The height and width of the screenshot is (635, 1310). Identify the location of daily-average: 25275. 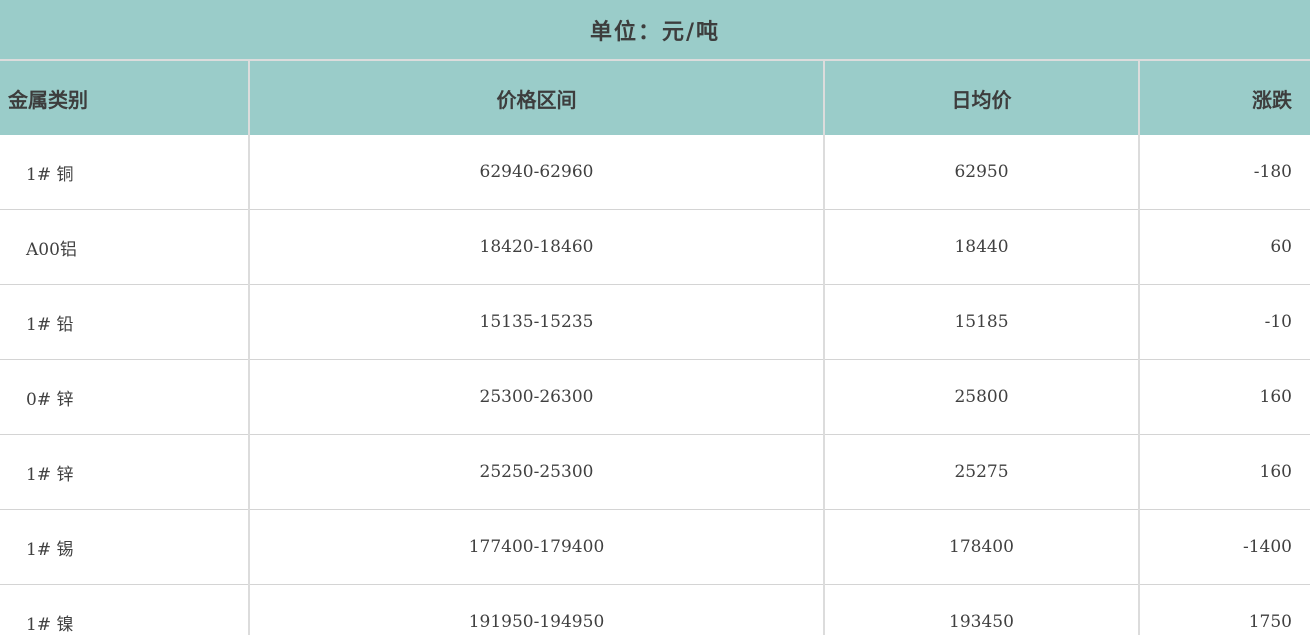
(981, 472).